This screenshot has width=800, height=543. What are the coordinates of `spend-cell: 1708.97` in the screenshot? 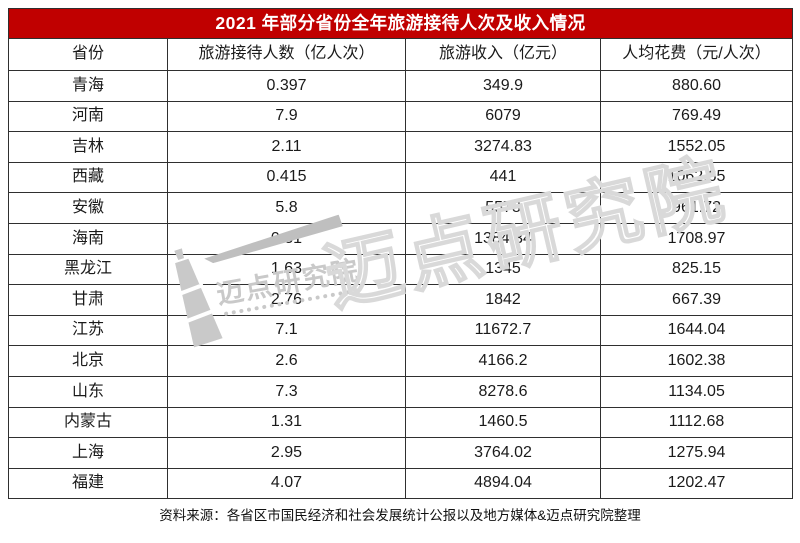 It's located at (696, 238).